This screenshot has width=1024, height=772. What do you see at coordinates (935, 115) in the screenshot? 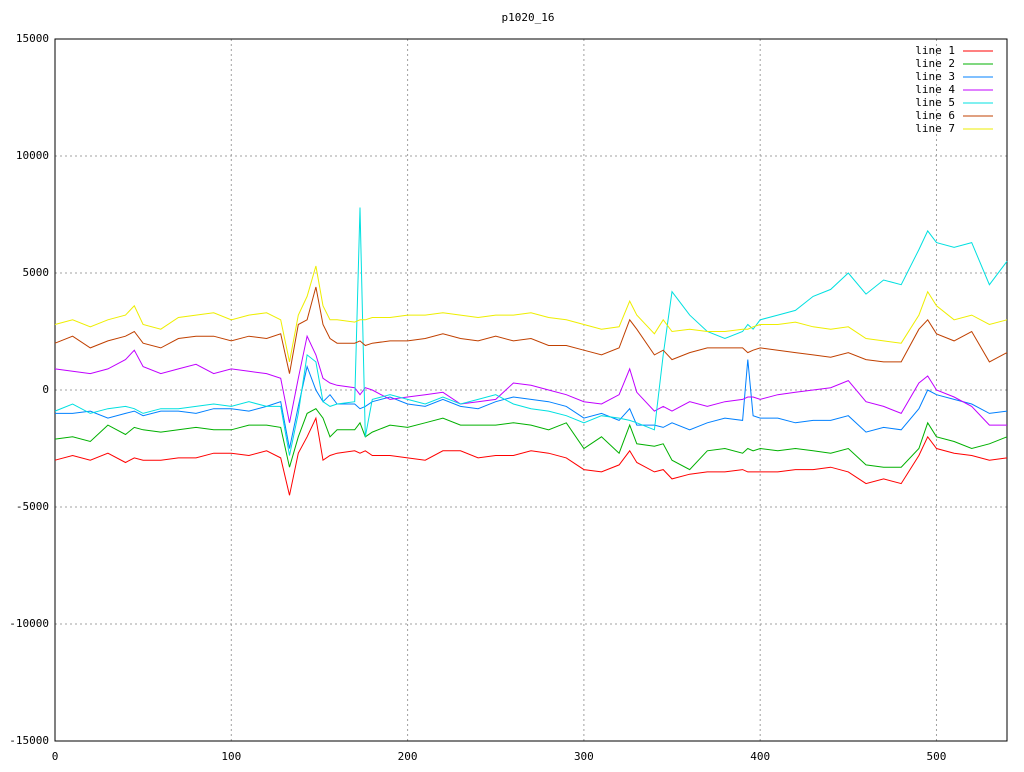
I see `legend-label: line 6` at bounding box center [935, 115].